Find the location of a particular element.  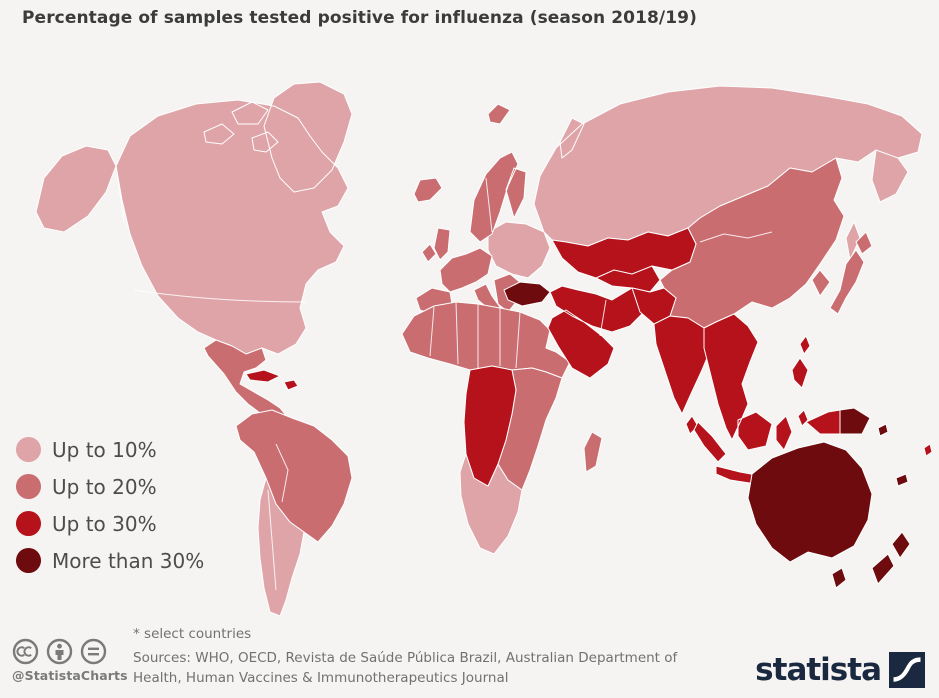

legend-label-upto10: Up to 10% is located at coordinates (104, 449).